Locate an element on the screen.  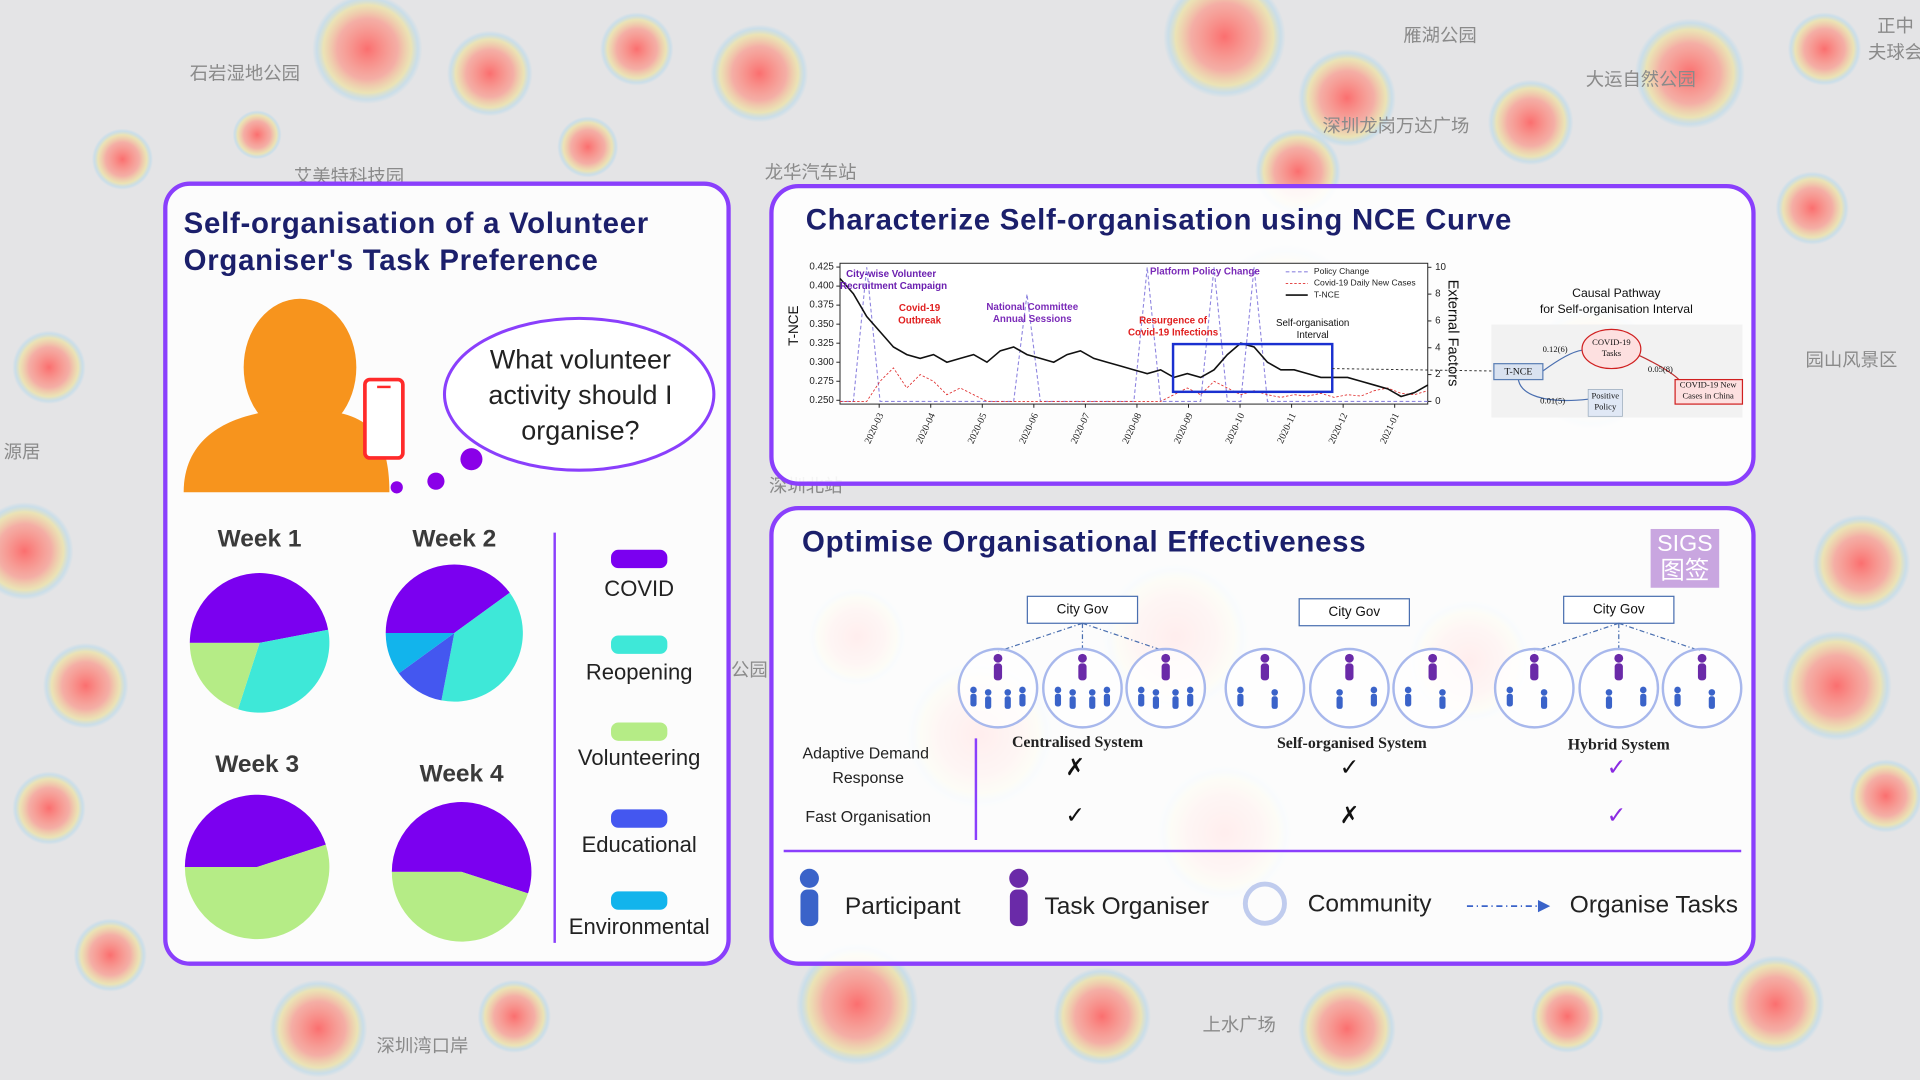
map-label: 源居 is located at coordinates (22, 451).